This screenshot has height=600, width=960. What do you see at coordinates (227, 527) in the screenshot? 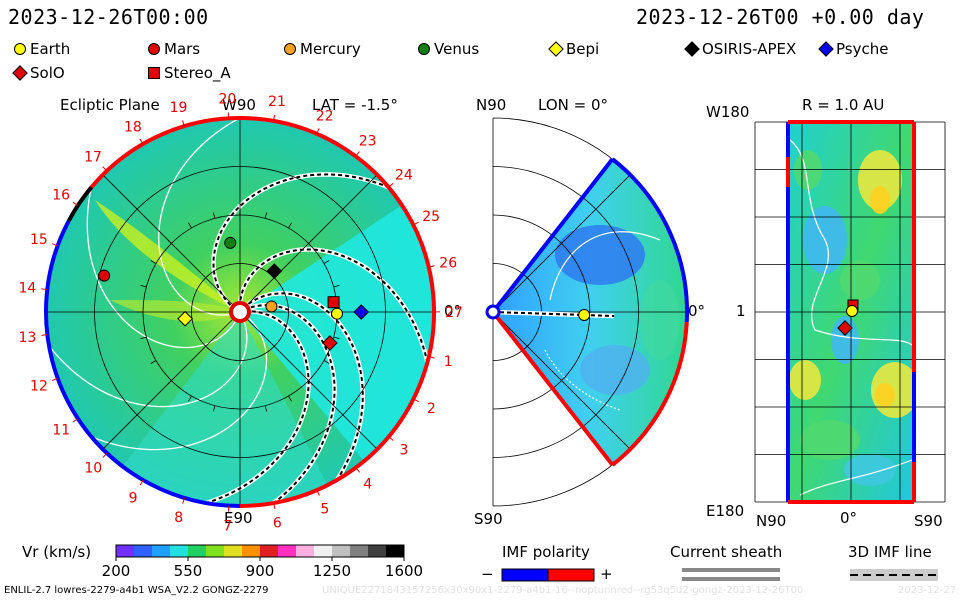
I see `carrington-label: 7` at bounding box center [227, 527].